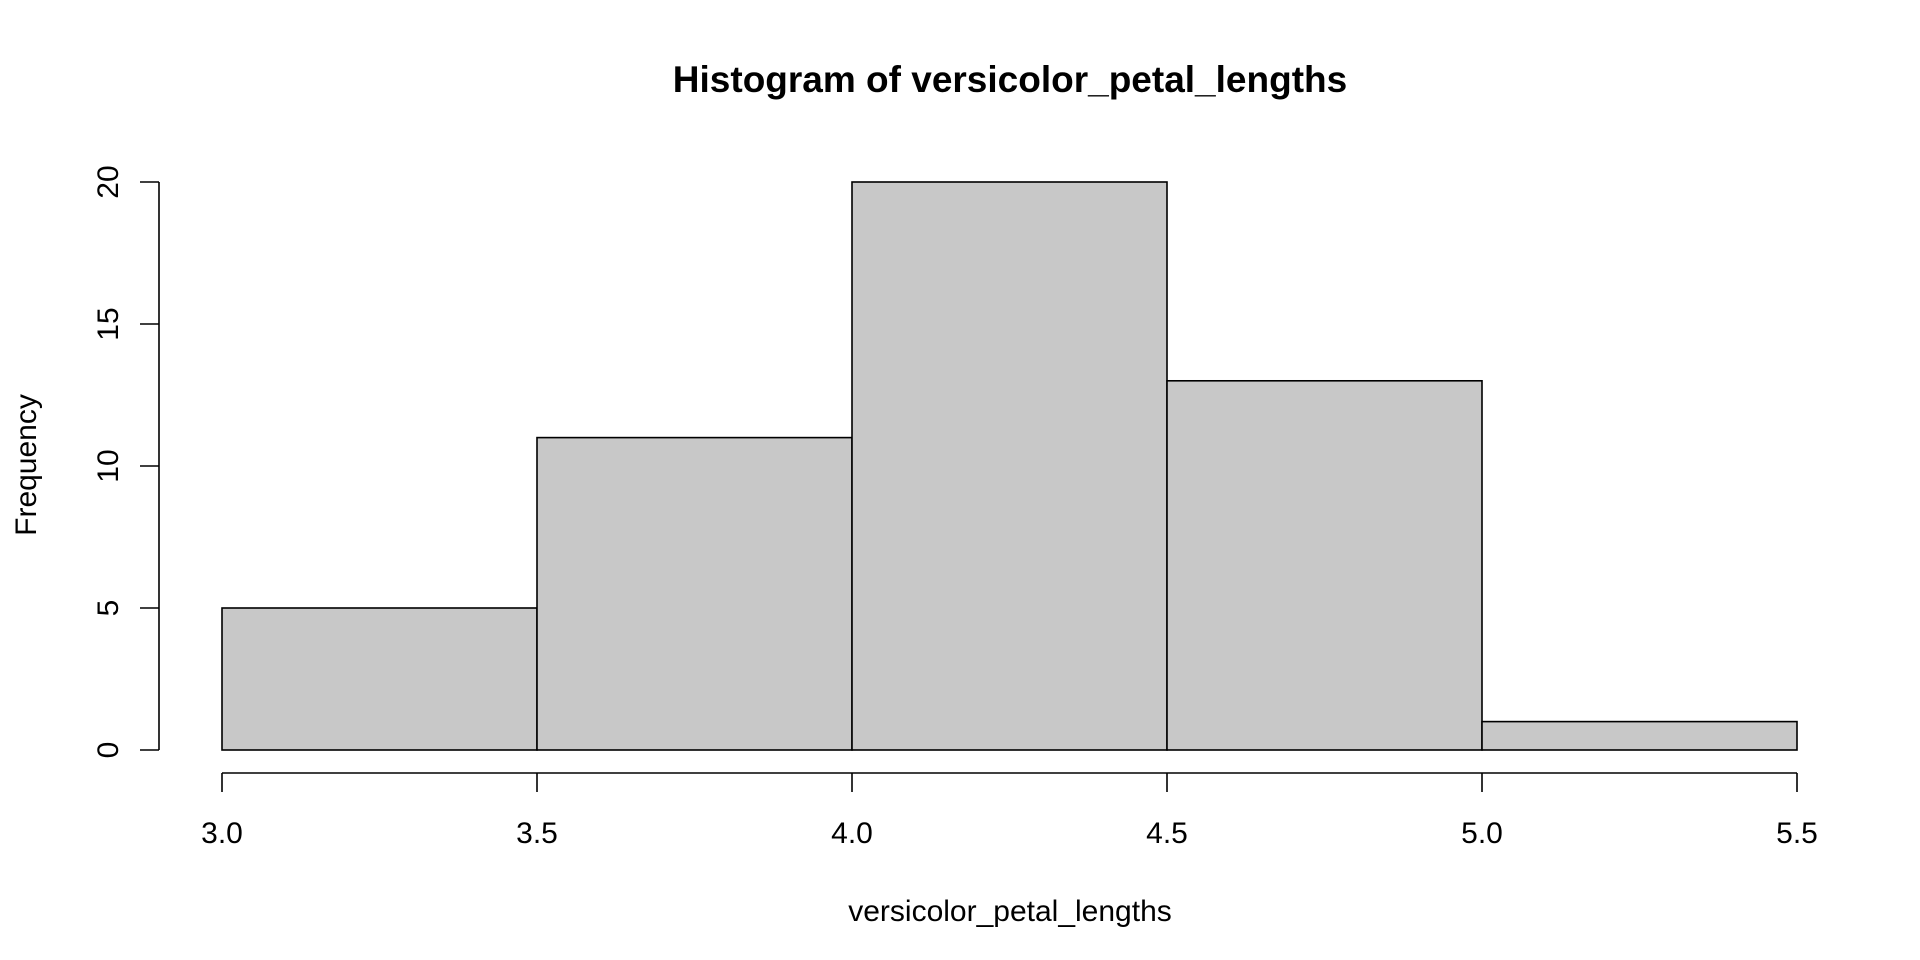 The image size is (1920, 960). What do you see at coordinates (537, 833) in the screenshot?
I see `x-tick-label: 3.5` at bounding box center [537, 833].